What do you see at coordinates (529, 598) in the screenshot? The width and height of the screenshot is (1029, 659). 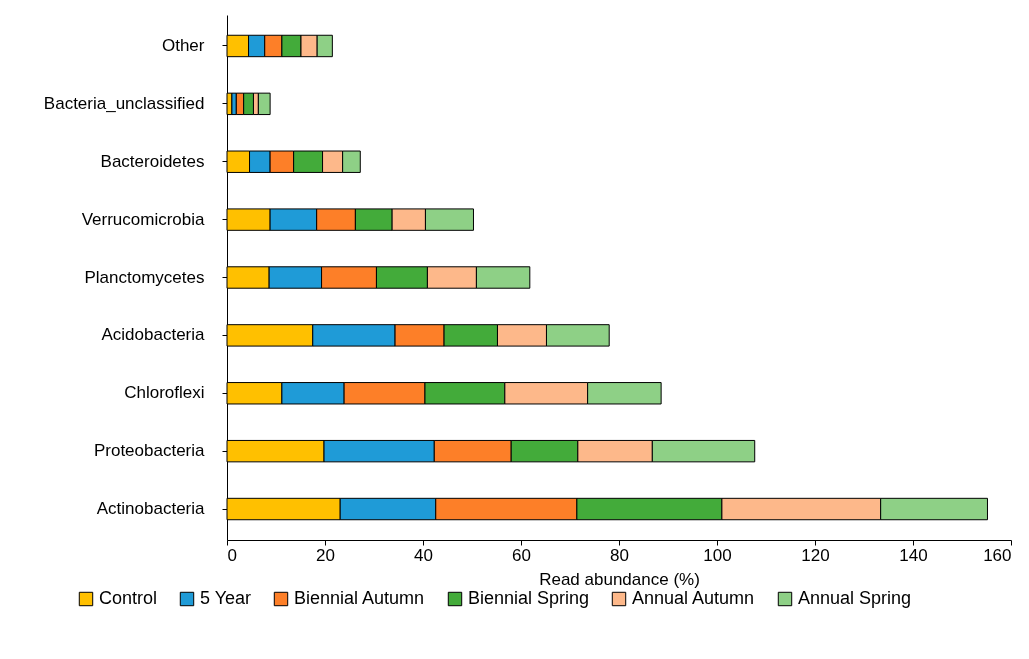 I see `legend-label: Biennial Spring` at bounding box center [529, 598].